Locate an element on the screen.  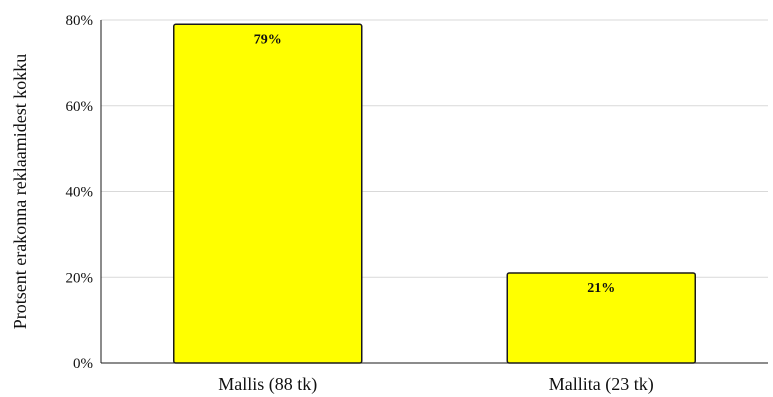
bar-data-label: 21% is located at coordinates (601, 288).